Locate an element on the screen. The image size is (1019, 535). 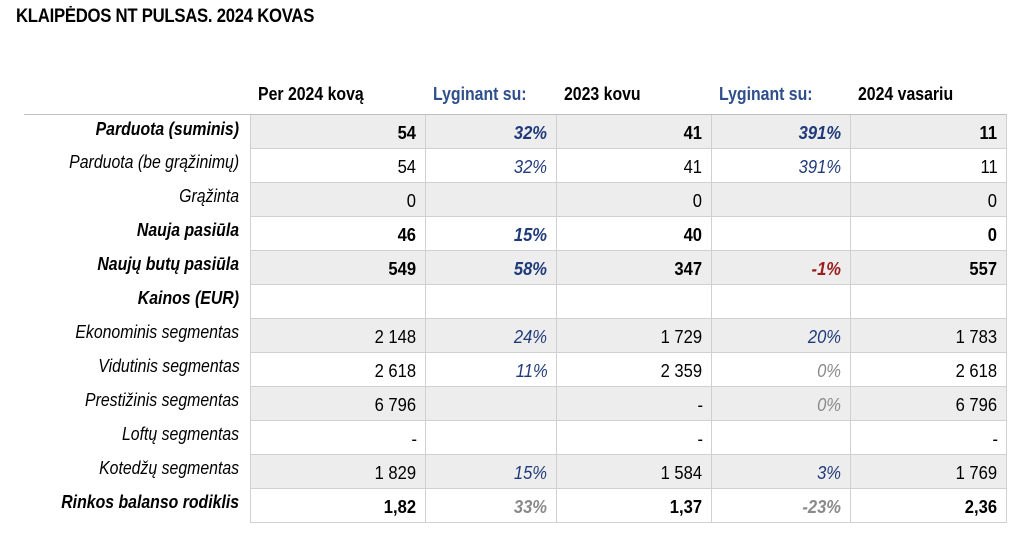
cell-prev-year is located at coordinates (633, 301).